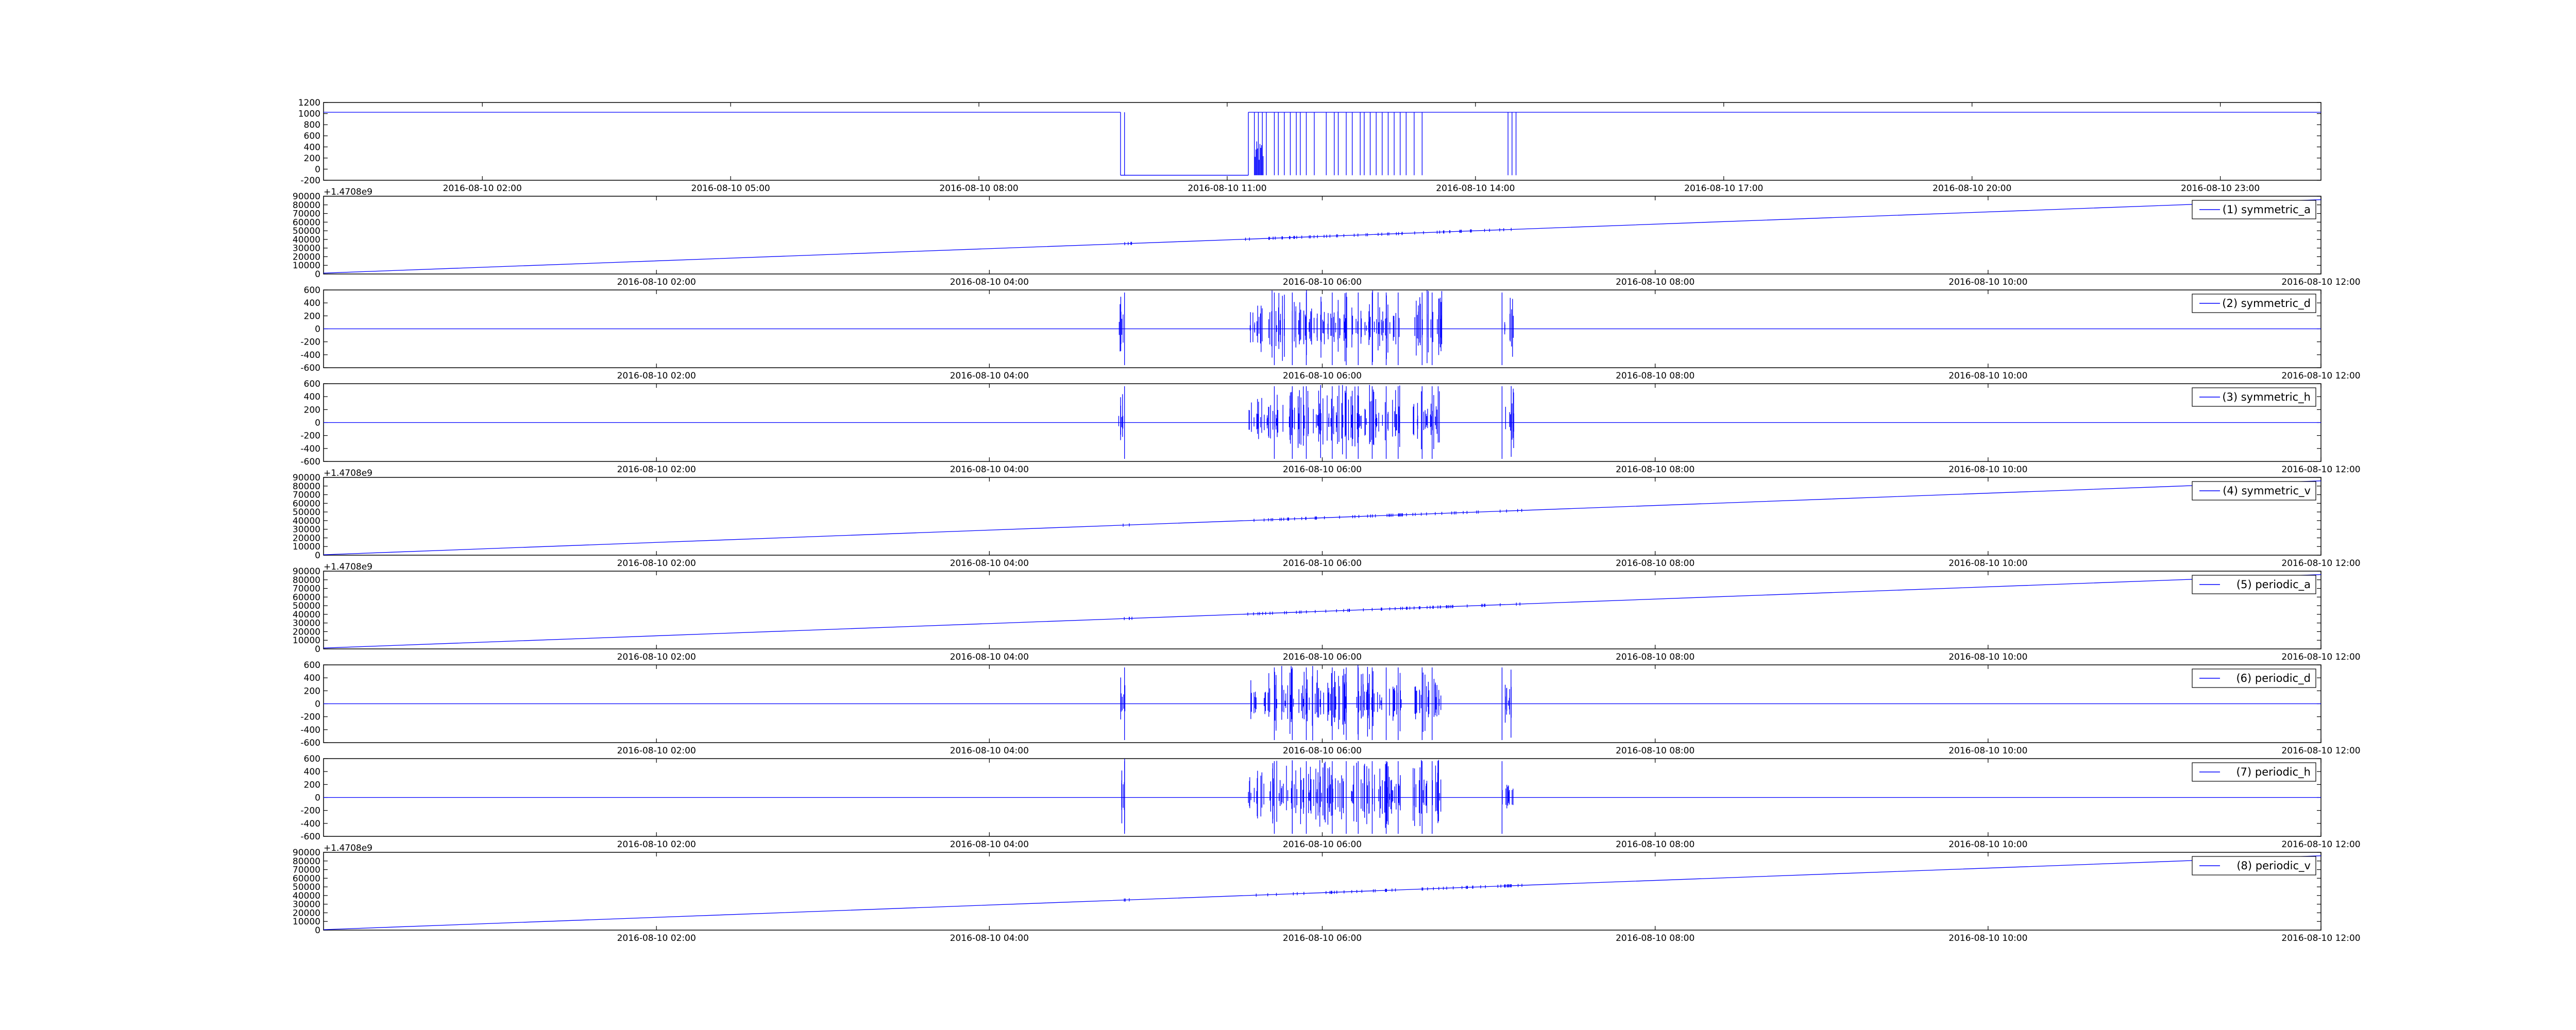 The width and height of the screenshot is (2576, 1030). Describe the element at coordinates (309, 114) in the screenshot. I see `y-tick-label: 1000` at that location.